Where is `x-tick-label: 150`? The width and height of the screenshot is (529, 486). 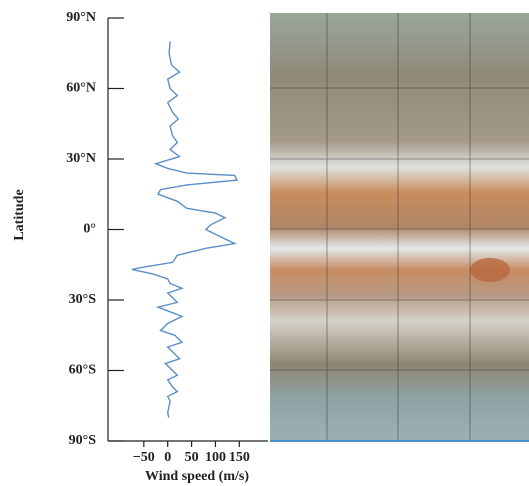 x-tick-label: 150 is located at coordinates (239, 457).